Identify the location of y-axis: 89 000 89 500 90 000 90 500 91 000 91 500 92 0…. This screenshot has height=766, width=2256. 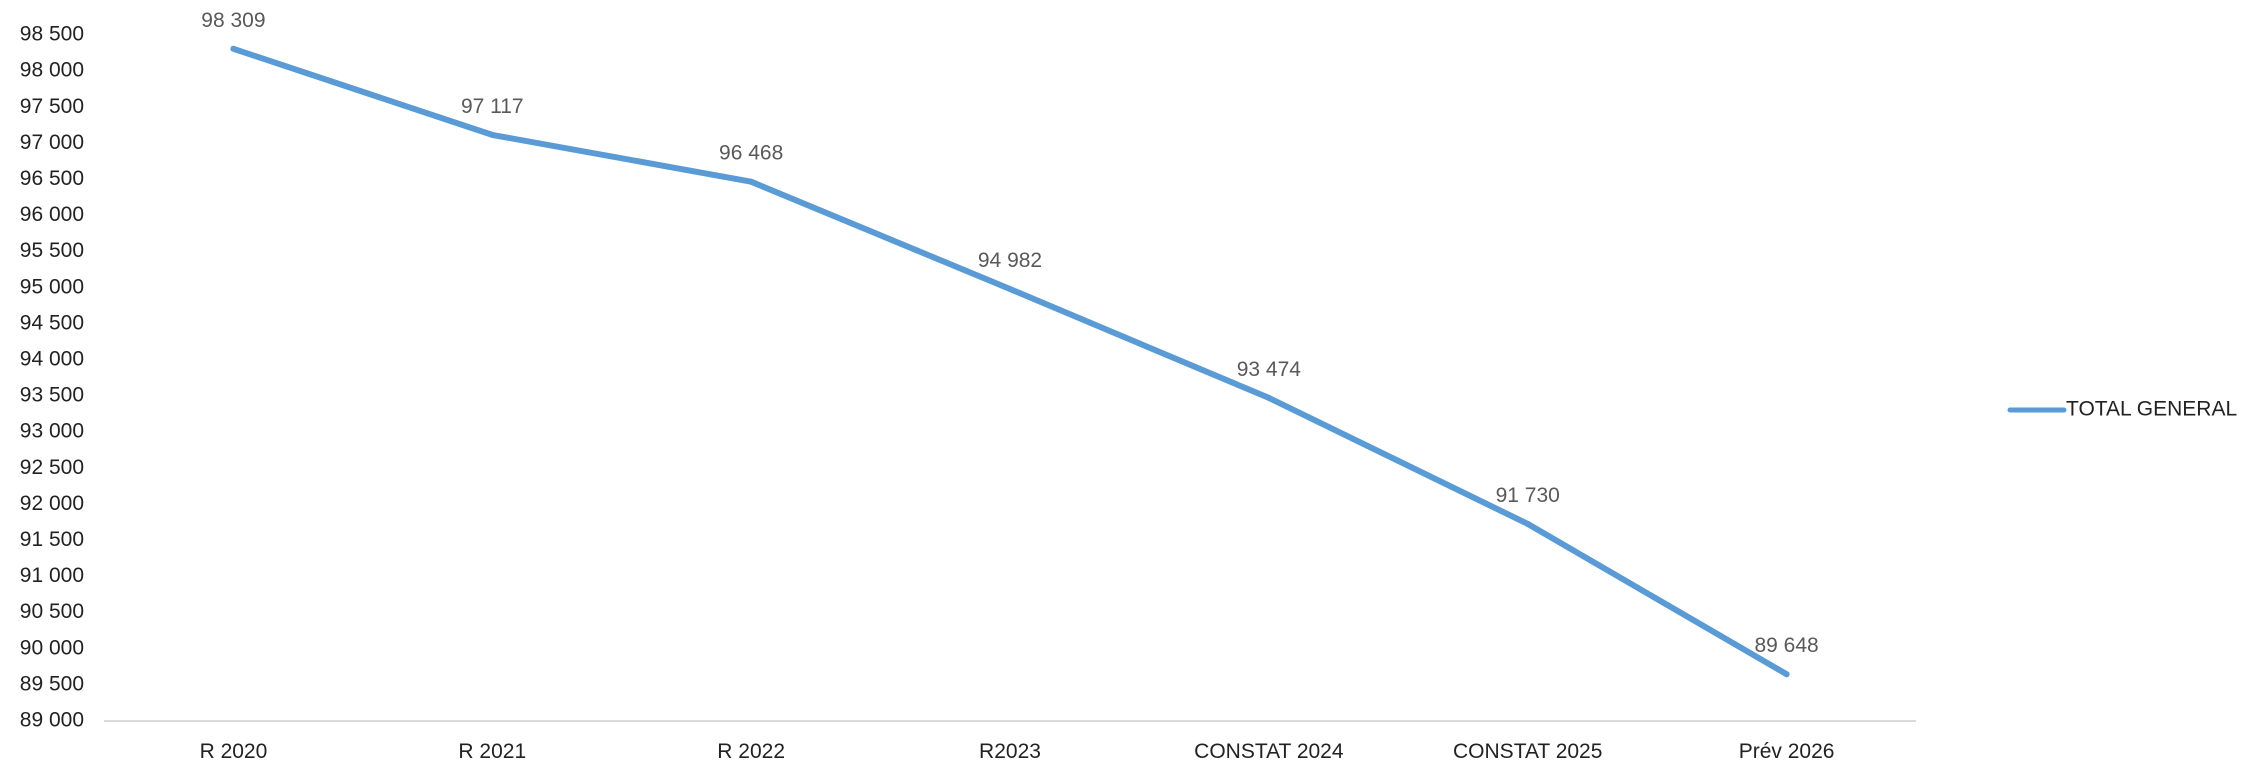
(52, 377).